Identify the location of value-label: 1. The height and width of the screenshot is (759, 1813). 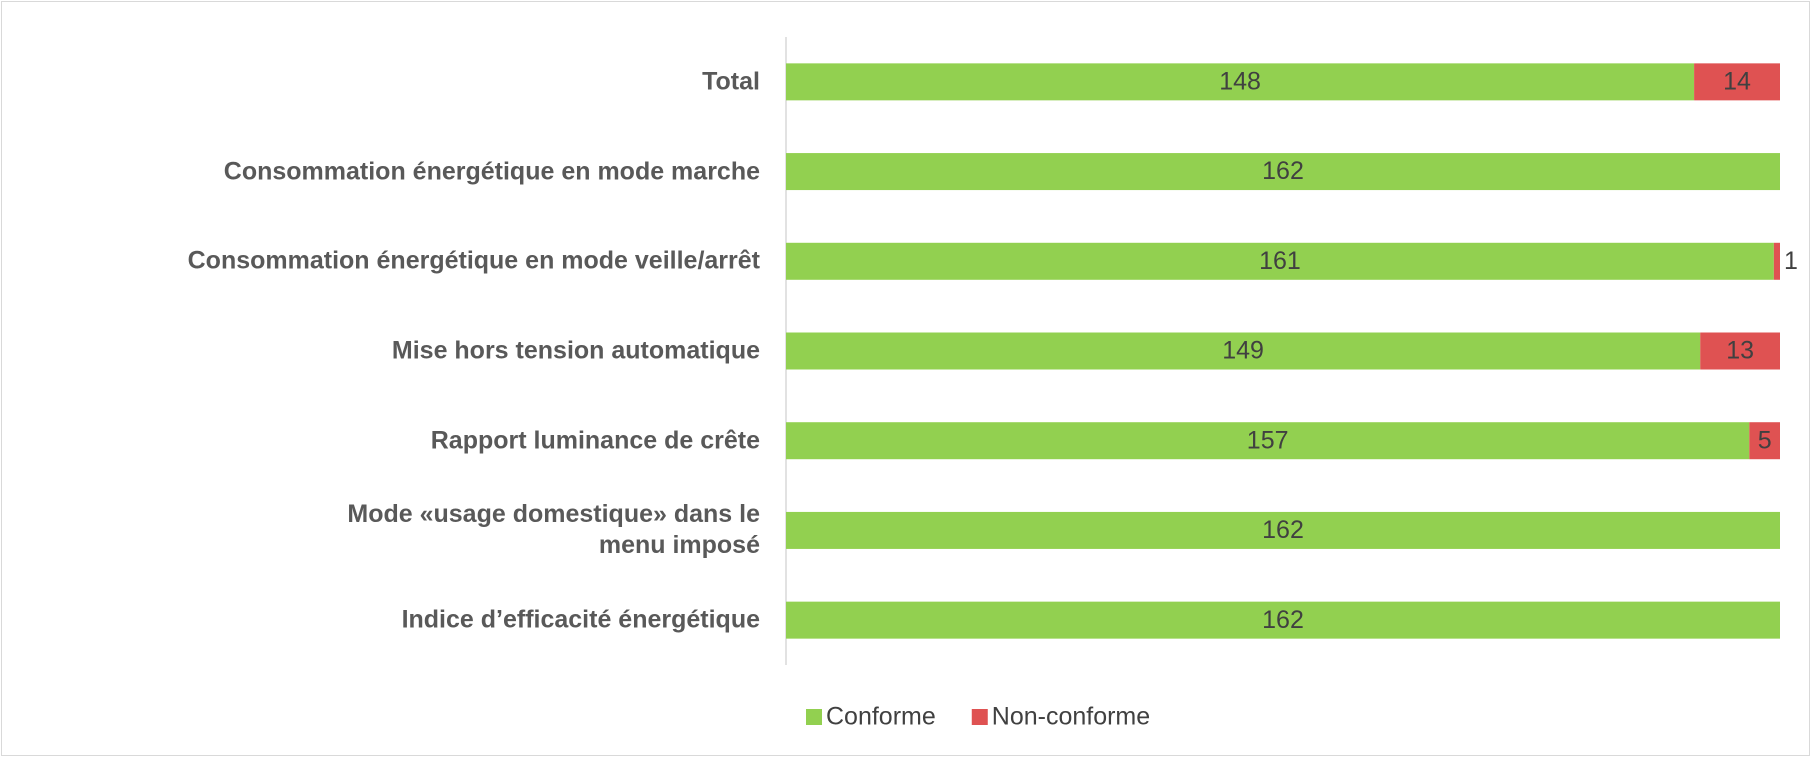
(1791, 261).